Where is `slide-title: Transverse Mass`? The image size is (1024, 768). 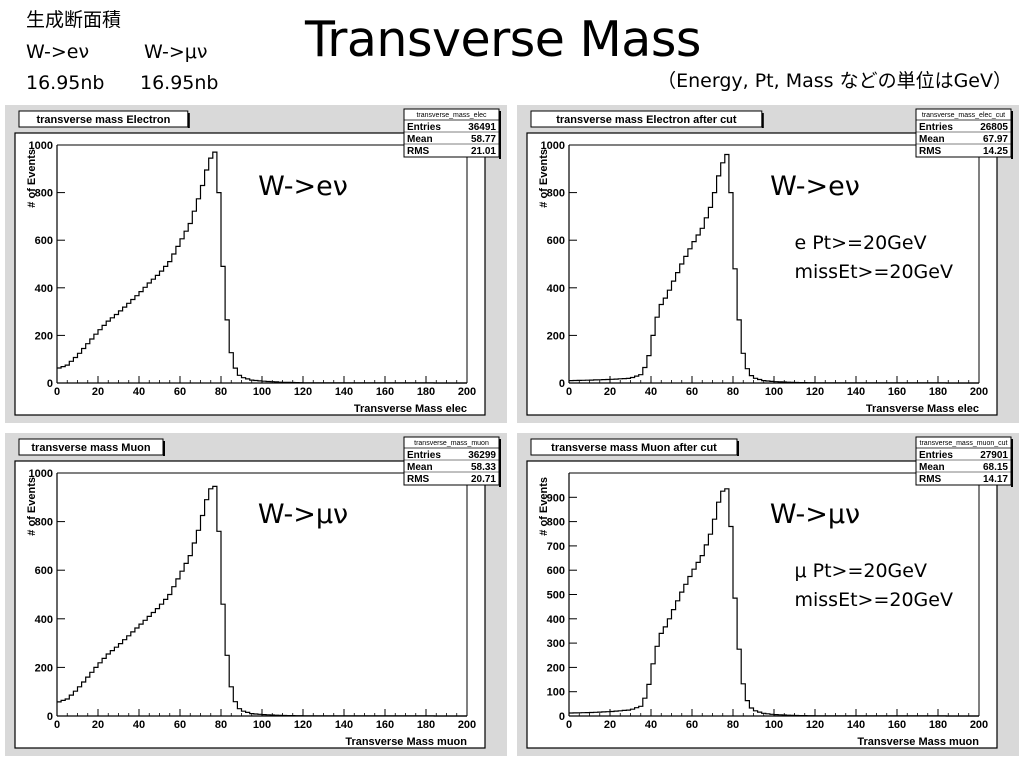 slide-title: Transverse Mass is located at coordinates (503, 39).